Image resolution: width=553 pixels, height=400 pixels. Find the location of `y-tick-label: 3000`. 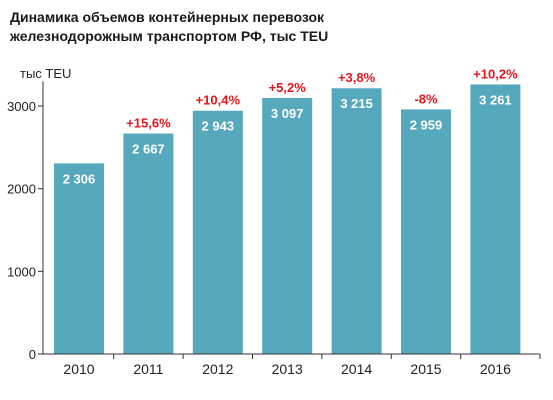

y-tick-label: 3000 is located at coordinates (21, 106).